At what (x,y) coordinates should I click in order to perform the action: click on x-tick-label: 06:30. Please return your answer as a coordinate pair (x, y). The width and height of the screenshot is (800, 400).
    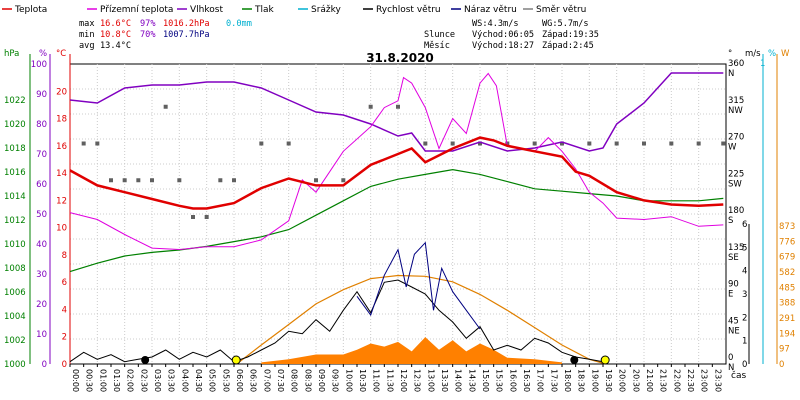
    Looking at the image, I should click on (253, 380).